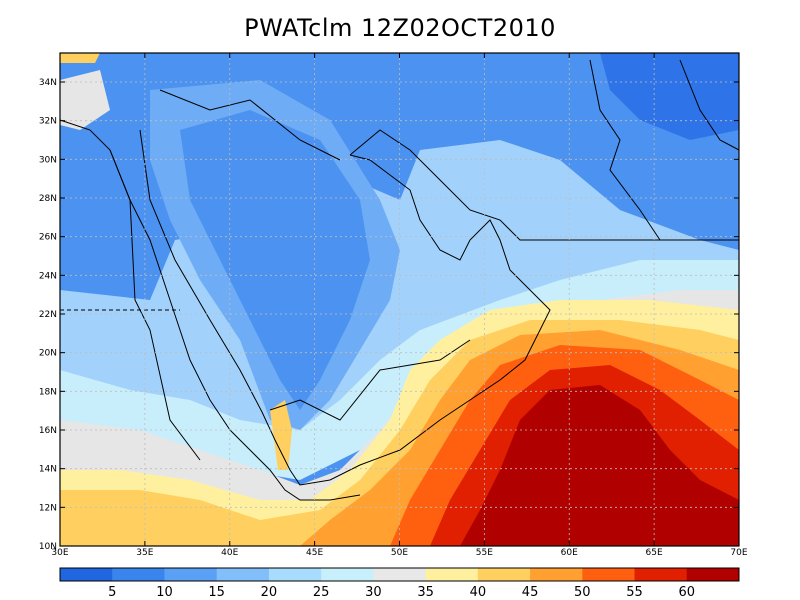 The width and height of the screenshot is (800, 600). Describe the element at coordinates (250, 125) in the screenshot. I see `border-saudi-jordan-iraq` at that location.